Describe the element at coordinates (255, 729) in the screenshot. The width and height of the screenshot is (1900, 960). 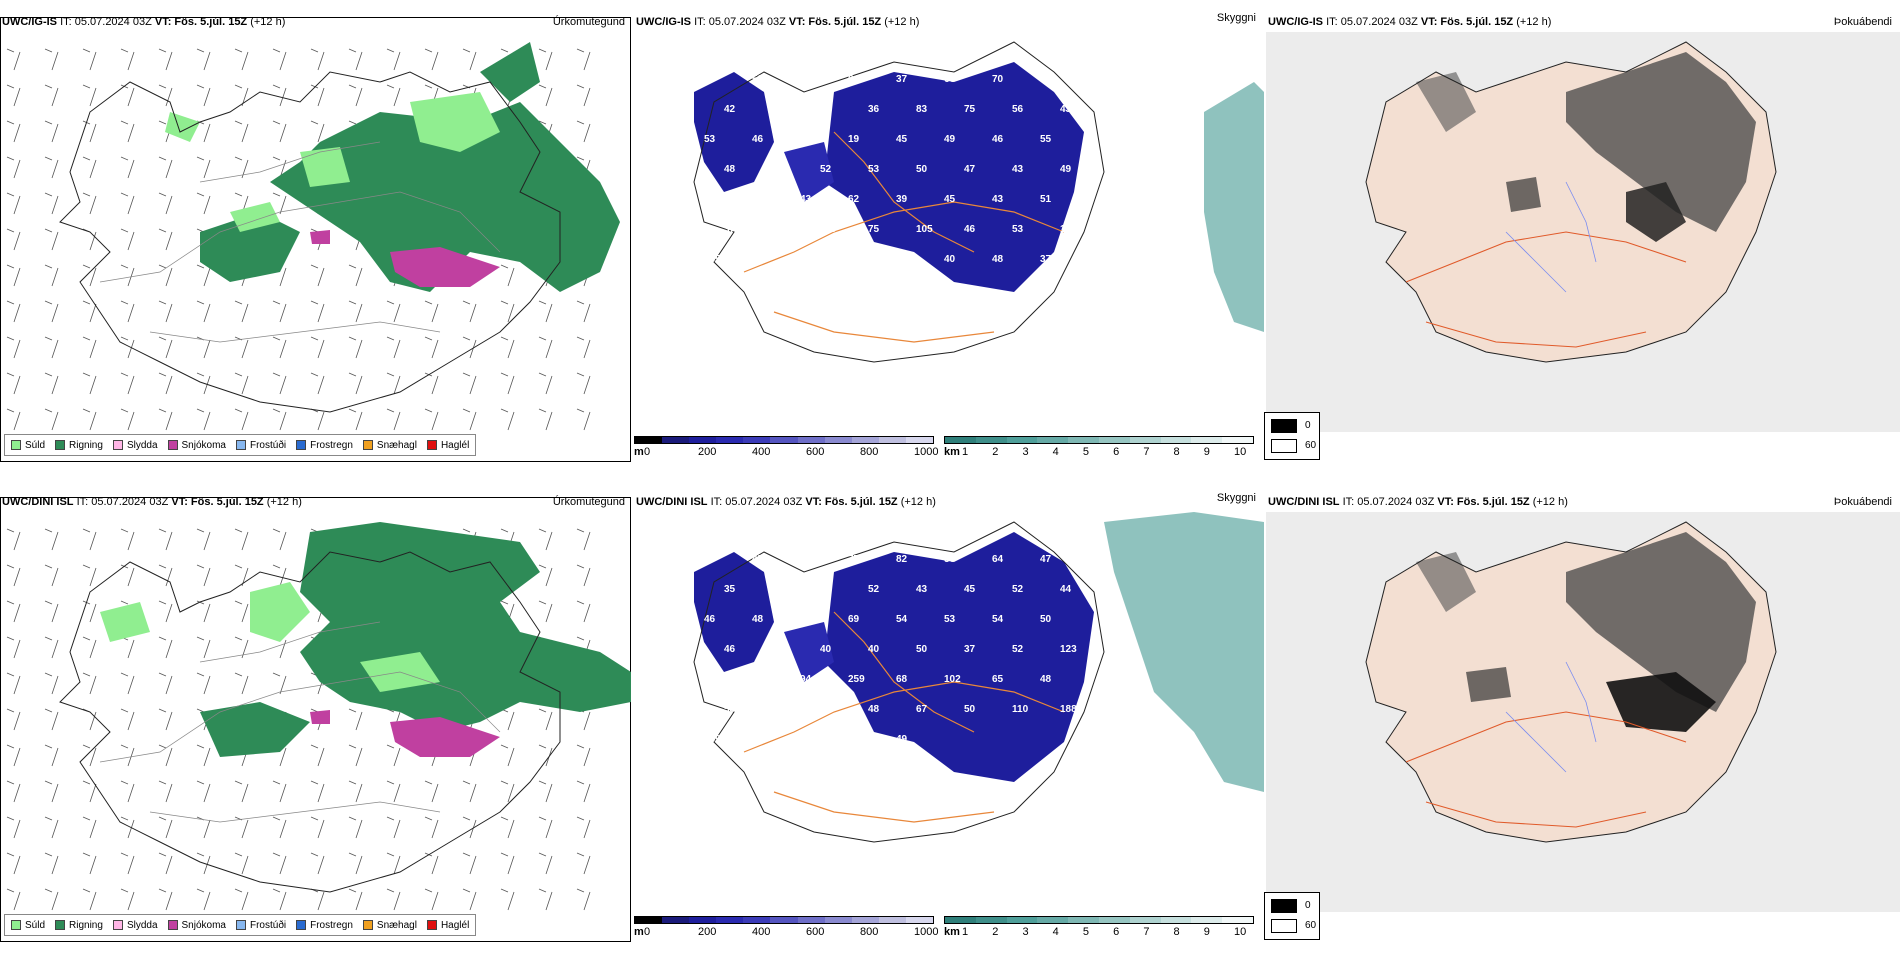
I see `rain-area` at that location.